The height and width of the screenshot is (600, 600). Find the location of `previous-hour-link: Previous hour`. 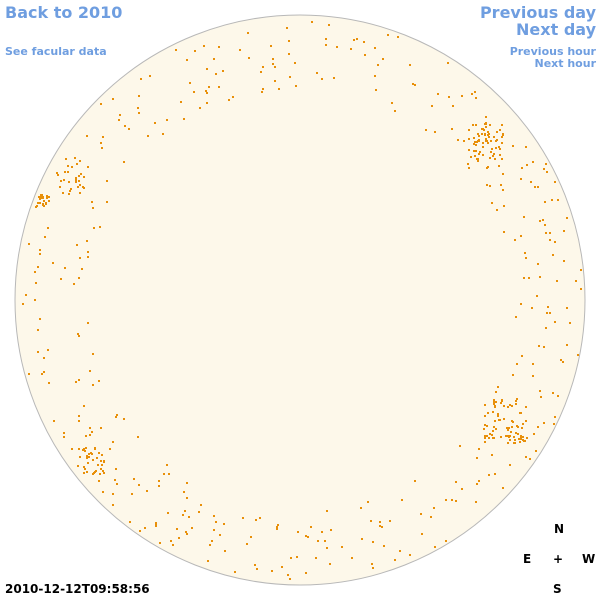

previous-hour-link: Previous hour is located at coordinates (552, 51).